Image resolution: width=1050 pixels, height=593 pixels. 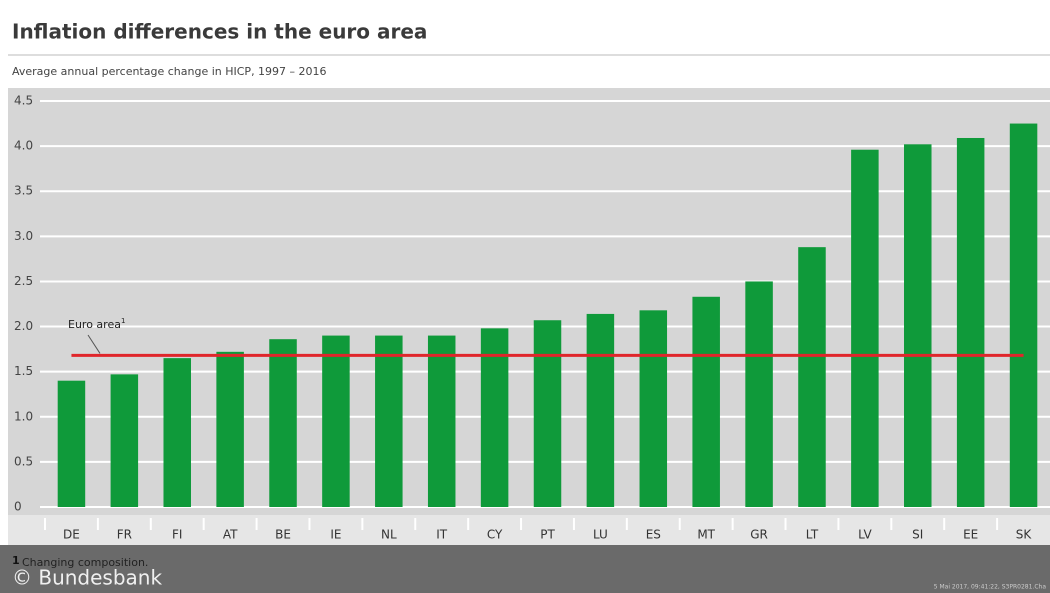 What do you see at coordinates (18, 507) in the screenshot?
I see `y-tick-label: 0` at bounding box center [18, 507].